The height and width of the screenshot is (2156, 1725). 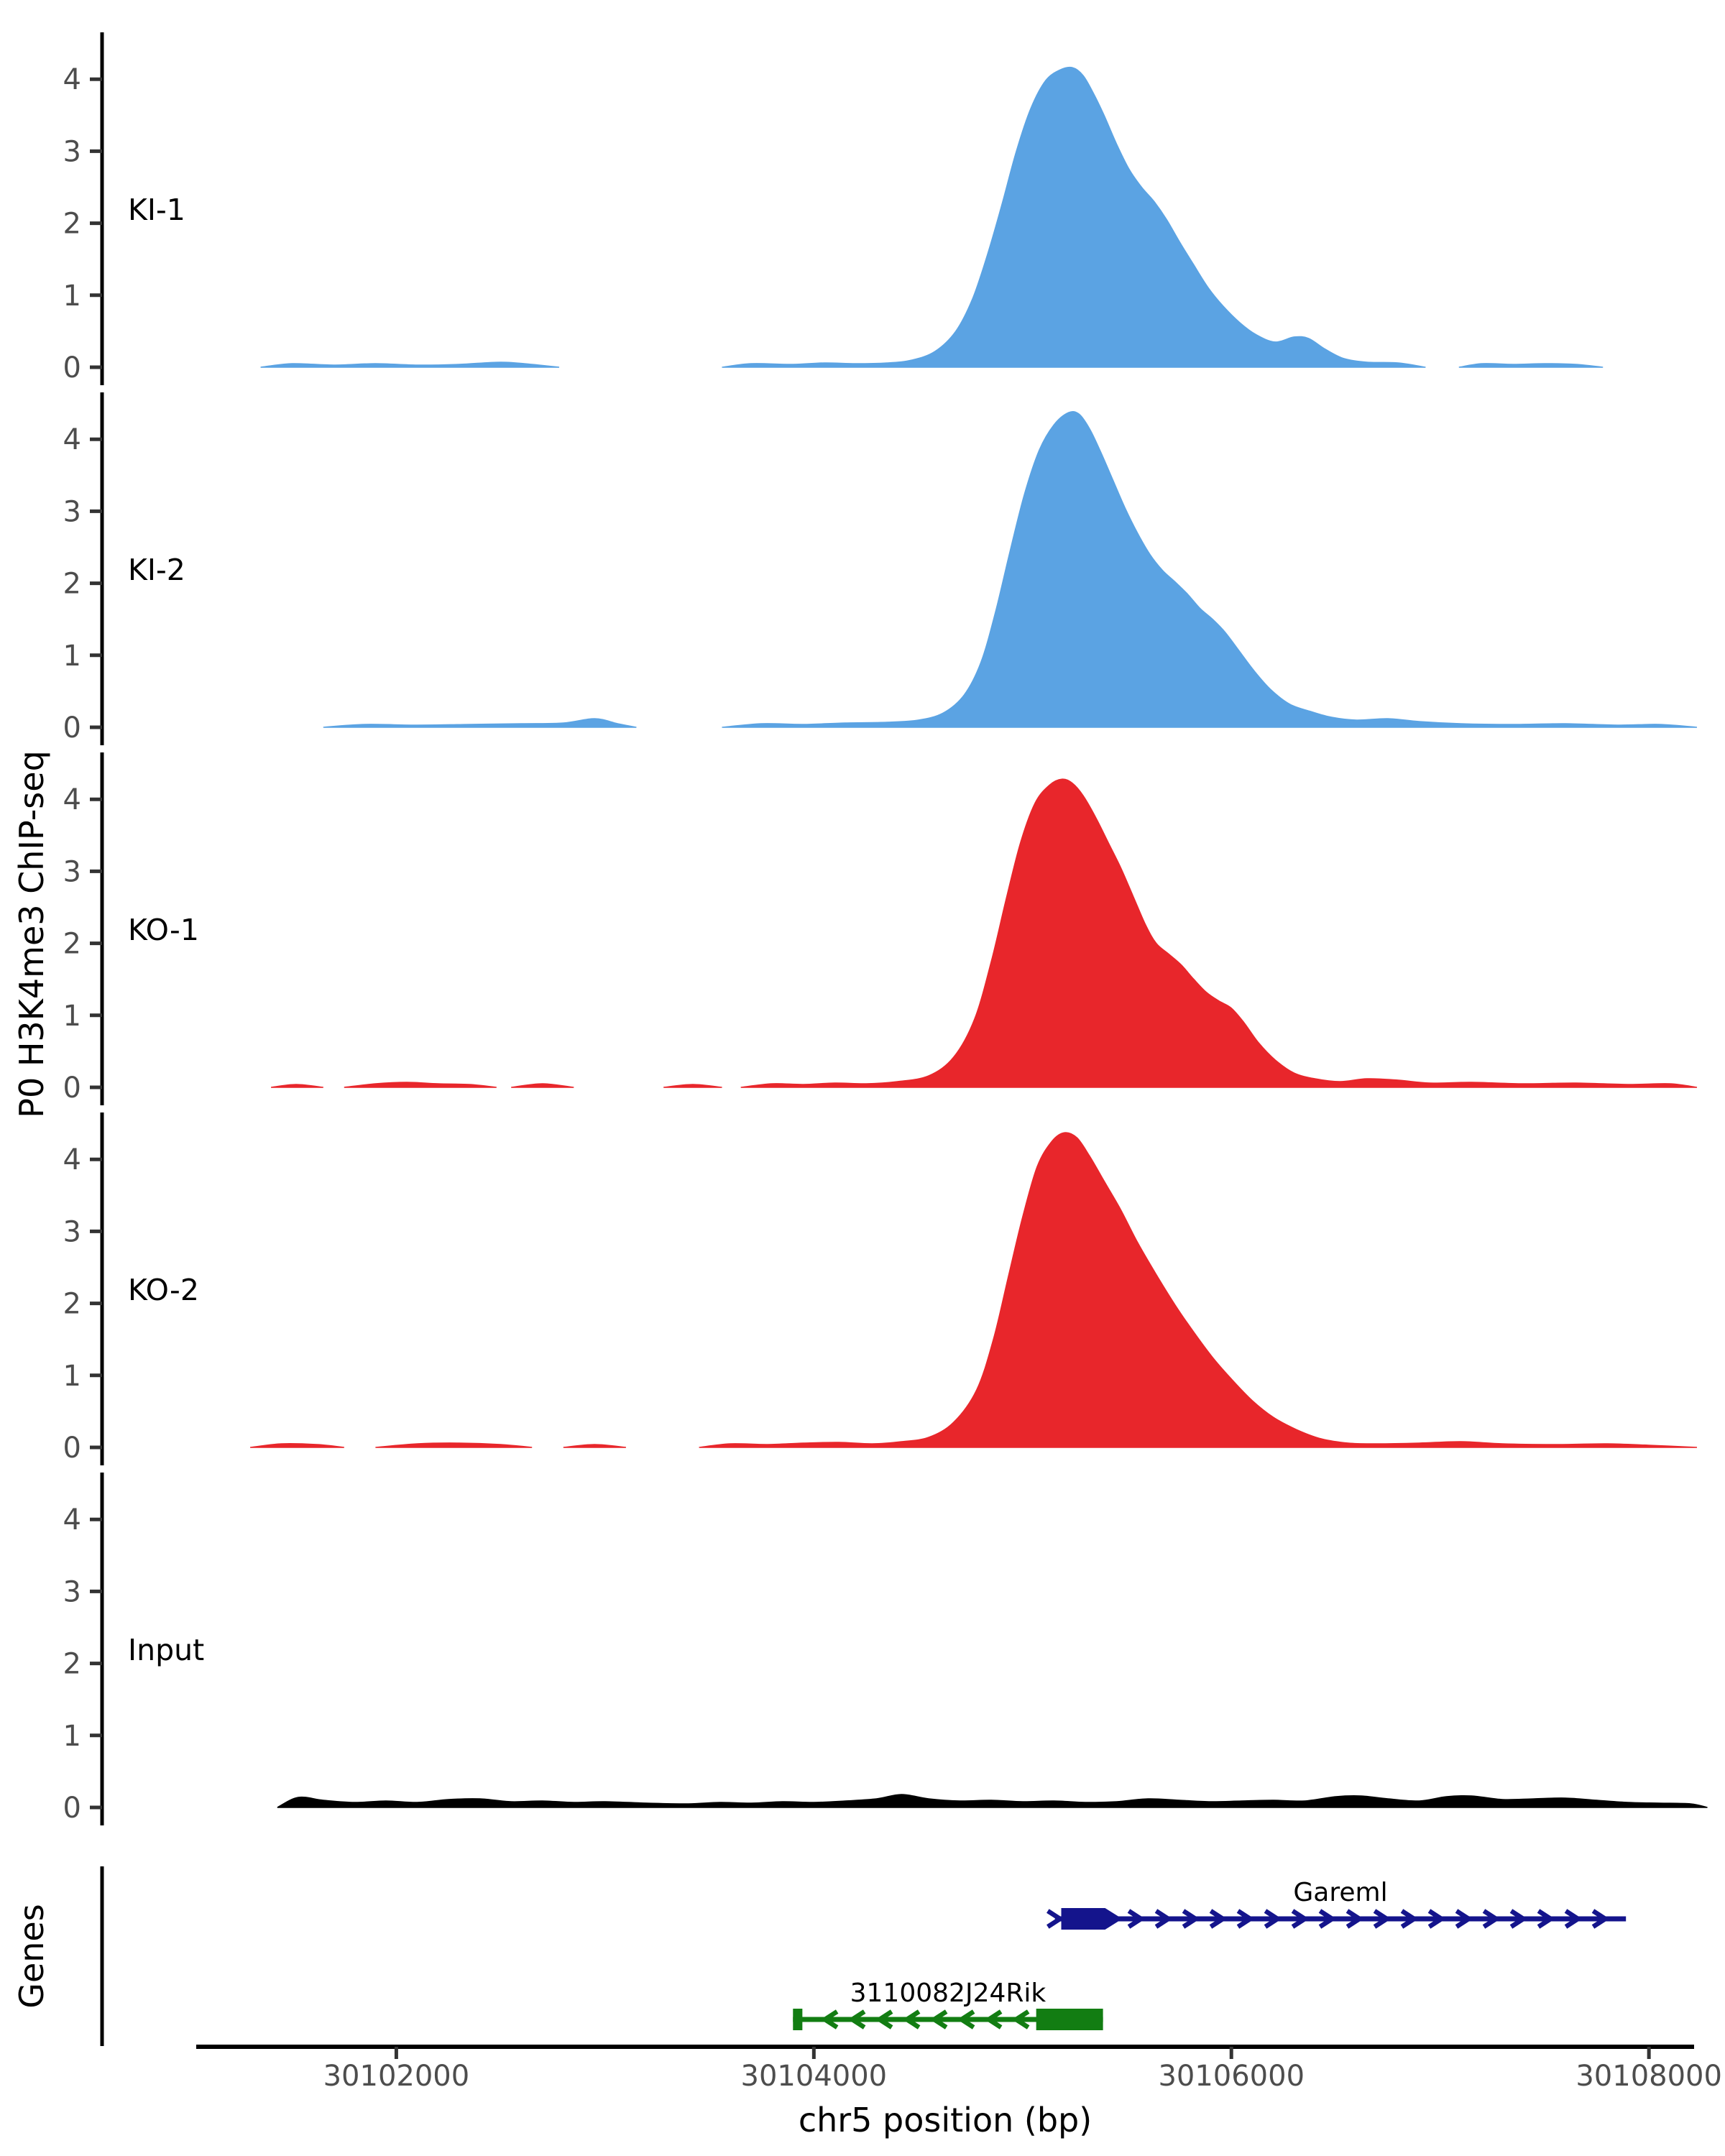 I want to click on gene-name-label: 3110082J24Rik, so click(x=948, y=1993).